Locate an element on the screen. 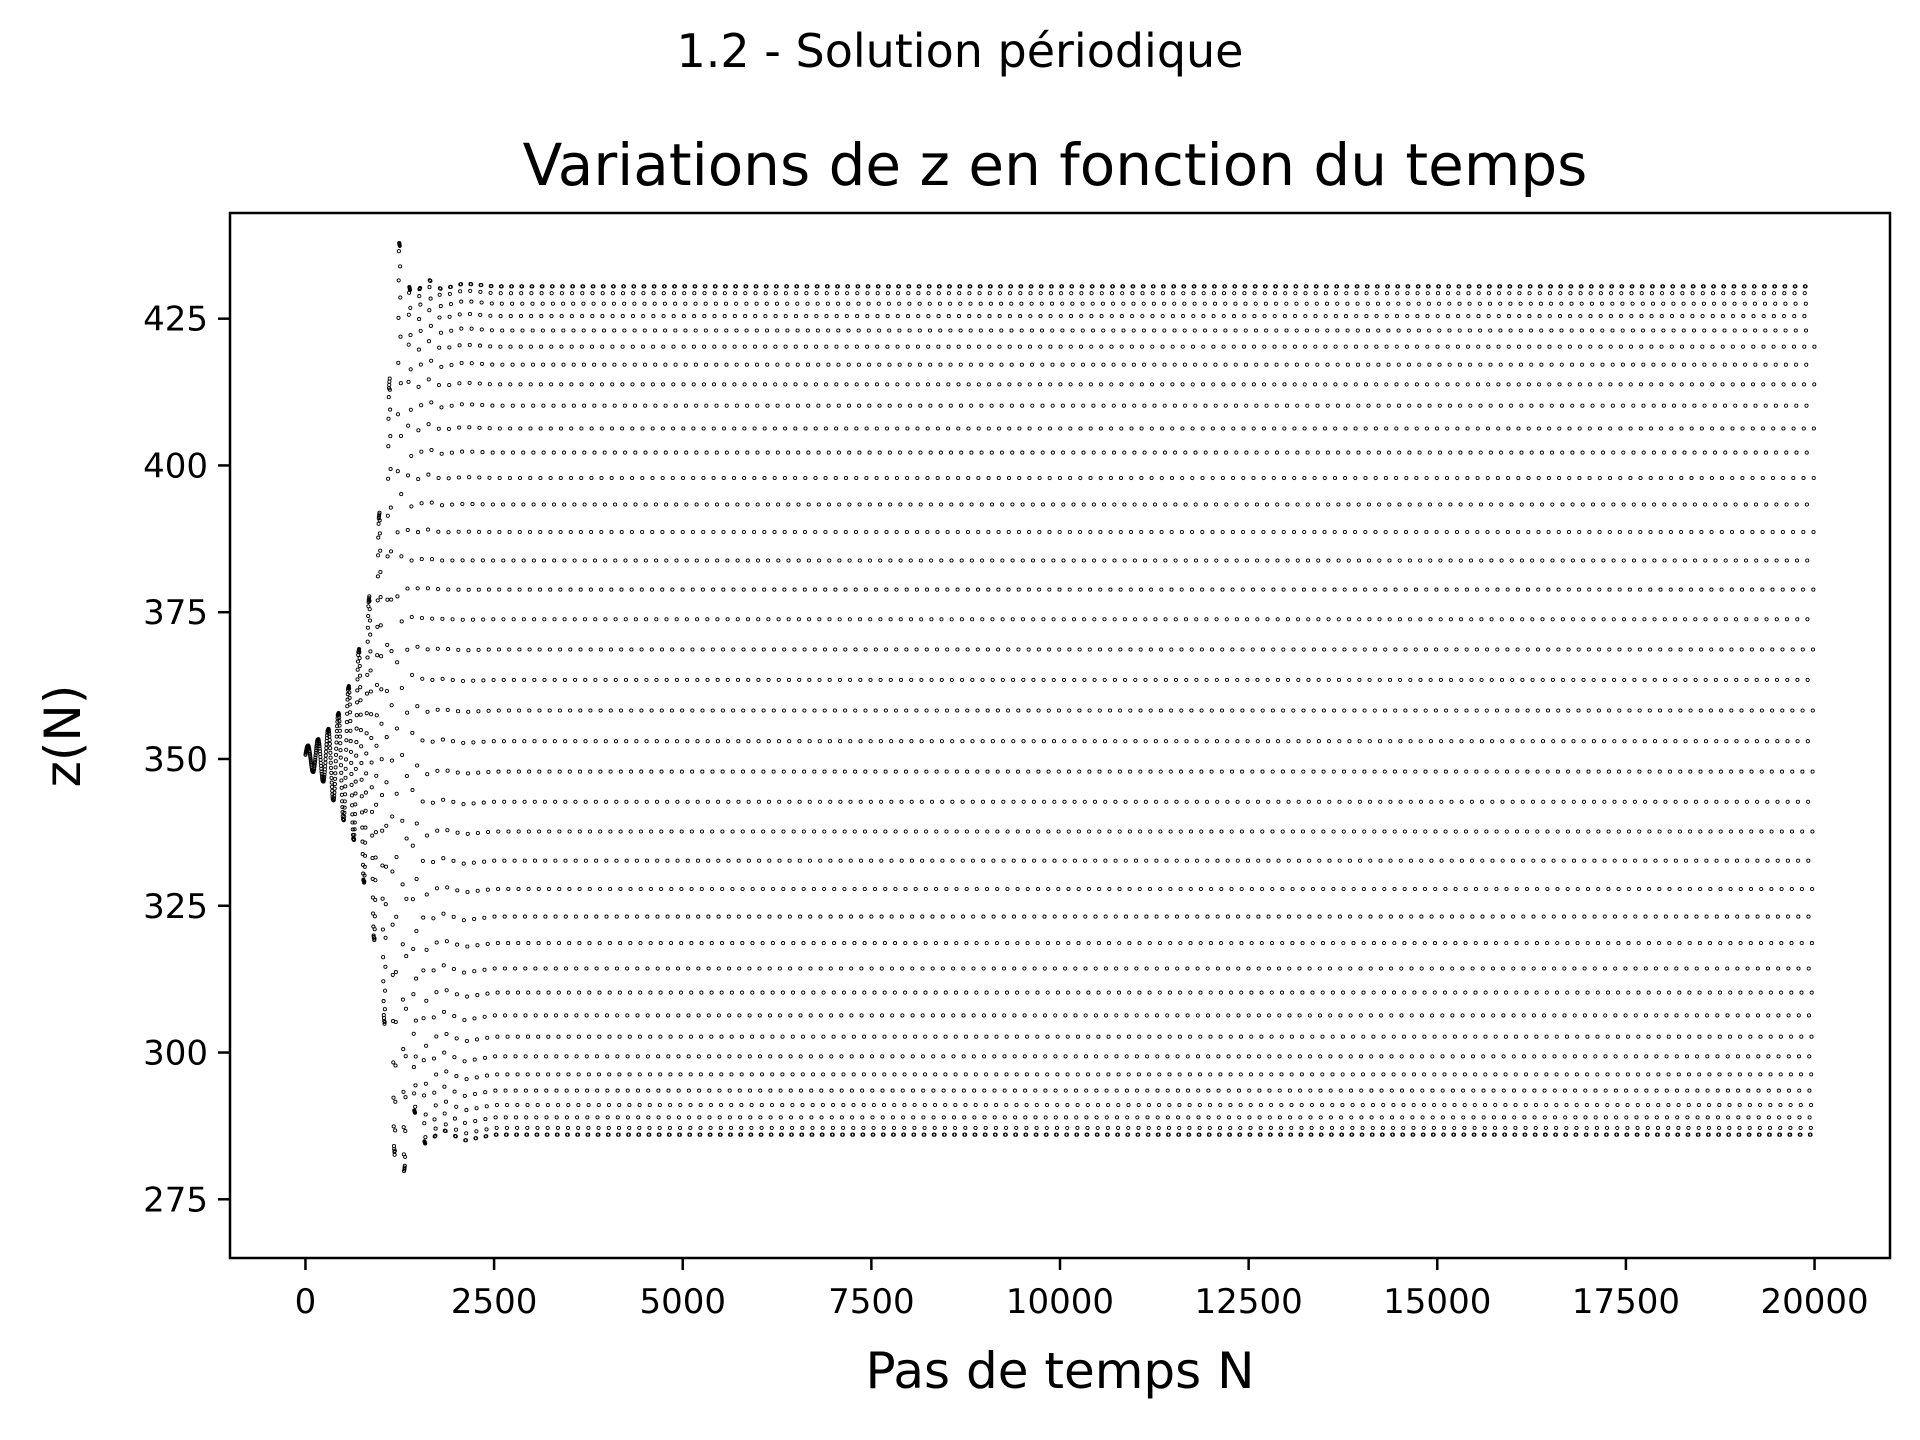  x-tick-label: 10000 is located at coordinates (1060, 1302).